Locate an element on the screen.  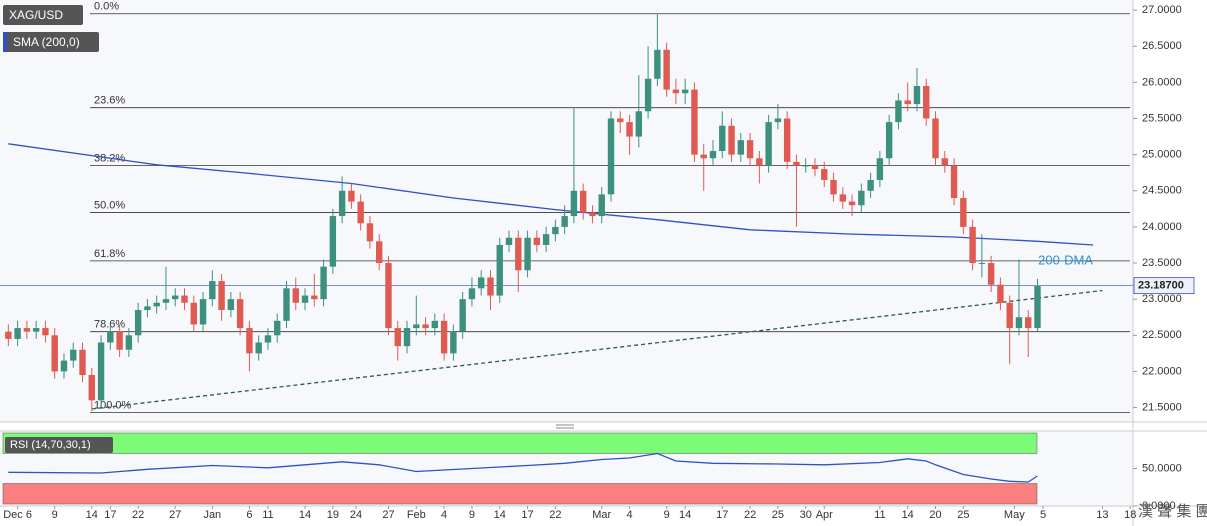
x-tick-label: 13 is located at coordinates (1102, 515).